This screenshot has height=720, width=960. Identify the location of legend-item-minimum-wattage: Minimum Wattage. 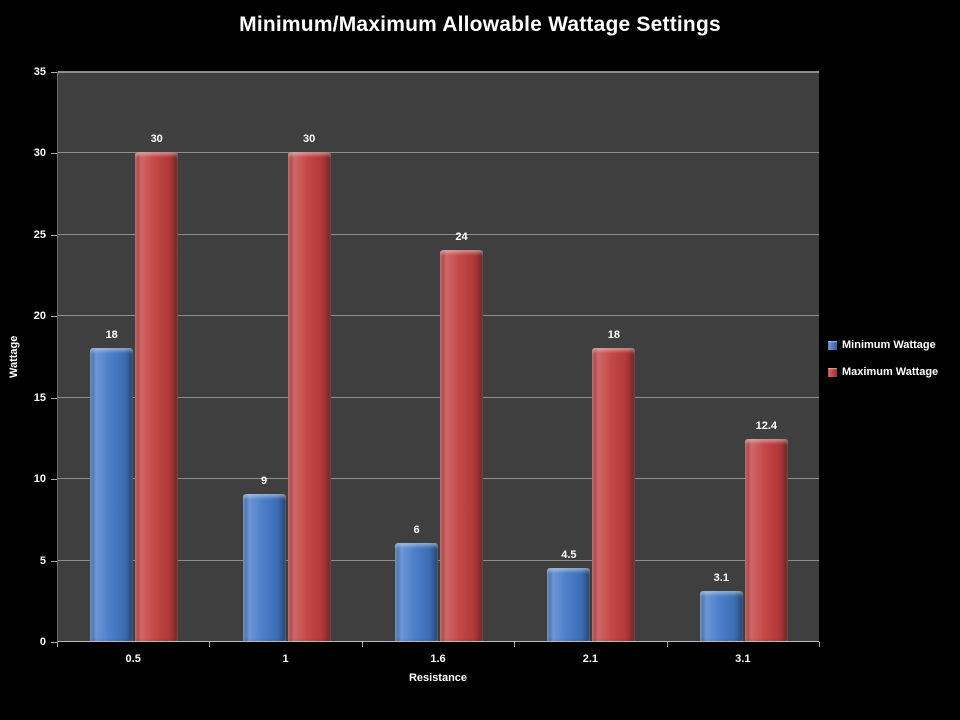
(883, 345).